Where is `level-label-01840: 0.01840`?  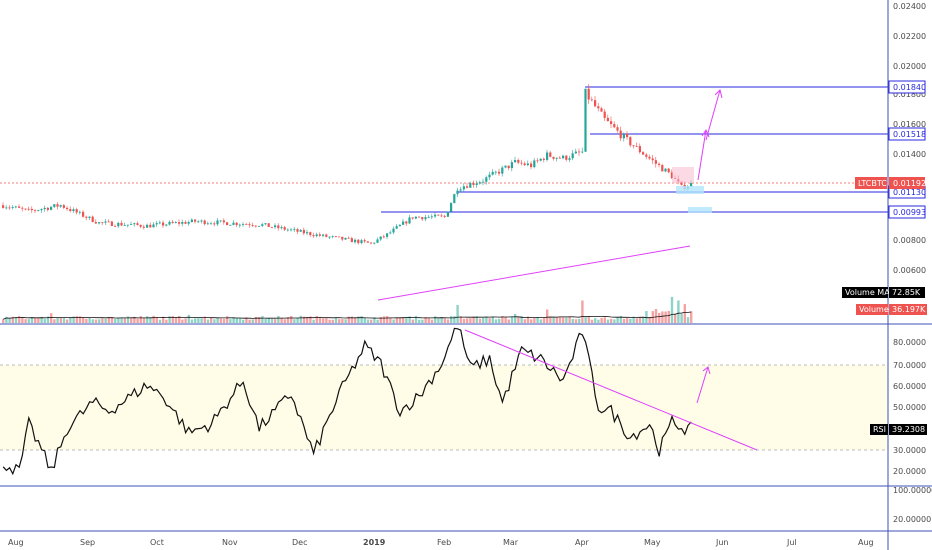 level-label-01840: 0.01840 is located at coordinates (909, 87).